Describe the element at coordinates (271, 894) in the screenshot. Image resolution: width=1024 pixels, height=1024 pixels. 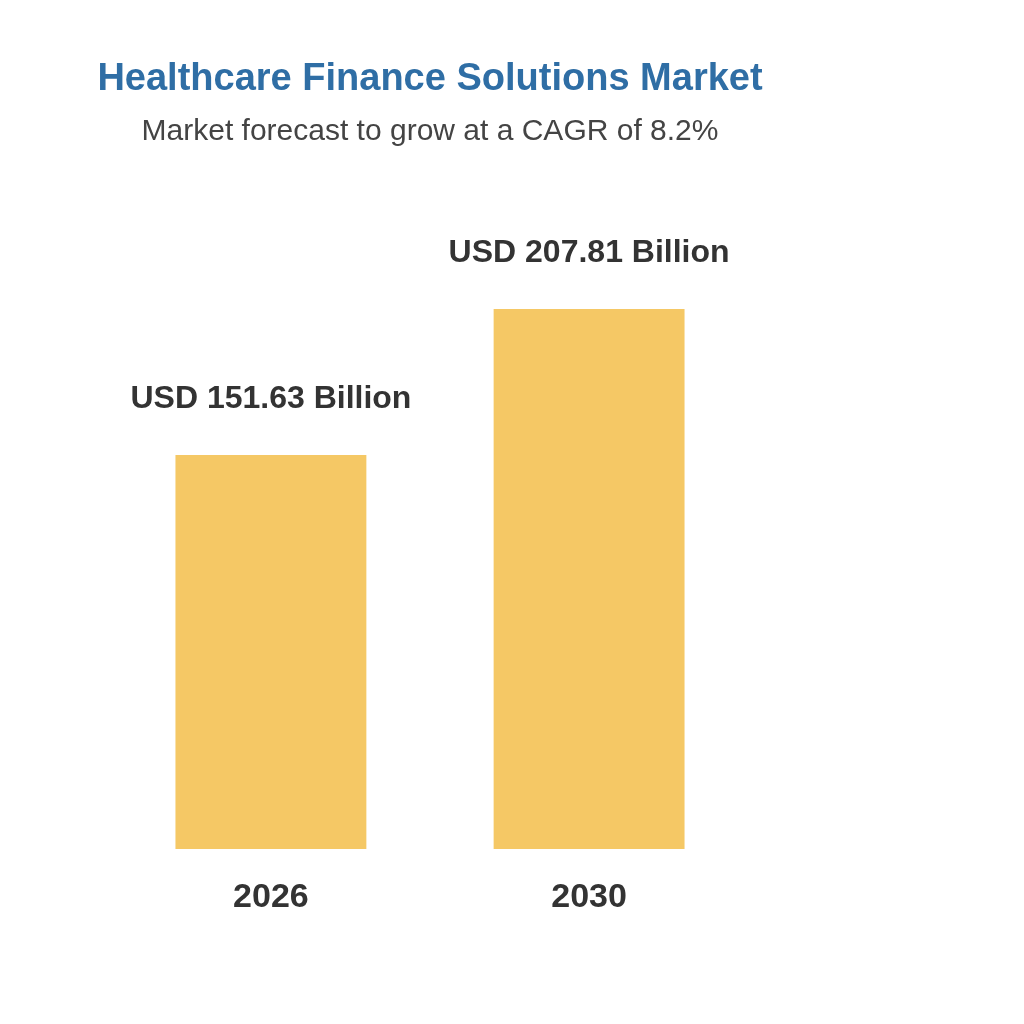
I see `x-tick-label: 2026` at that location.